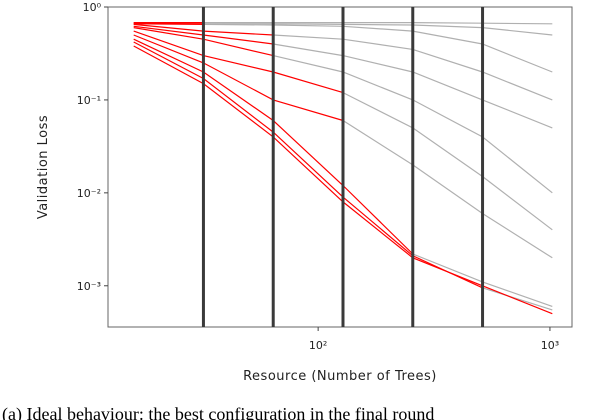 The width and height of the screenshot is (612, 420). What do you see at coordinates (89, 100) in the screenshot?
I see `y-tick-label: 10⁻¹` at bounding box center [89, 100].